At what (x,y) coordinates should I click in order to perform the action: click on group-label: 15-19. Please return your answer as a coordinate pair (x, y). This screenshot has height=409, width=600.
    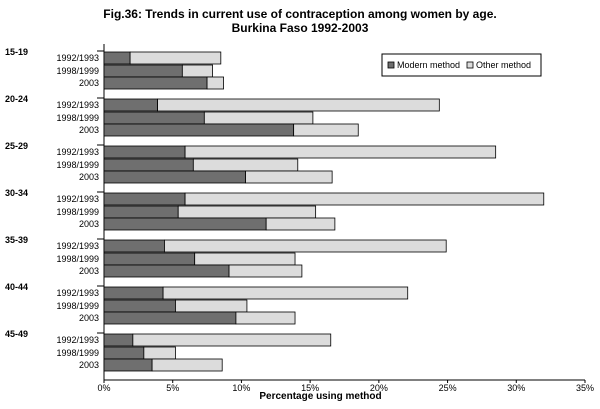
    Looking at the image, I should click on (16, 52).